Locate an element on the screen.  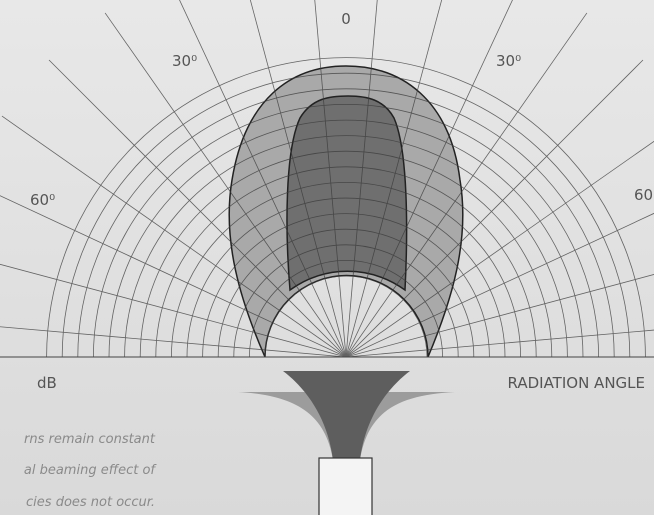
caption-line: rns remain constant is located at coordinates (90, 439).